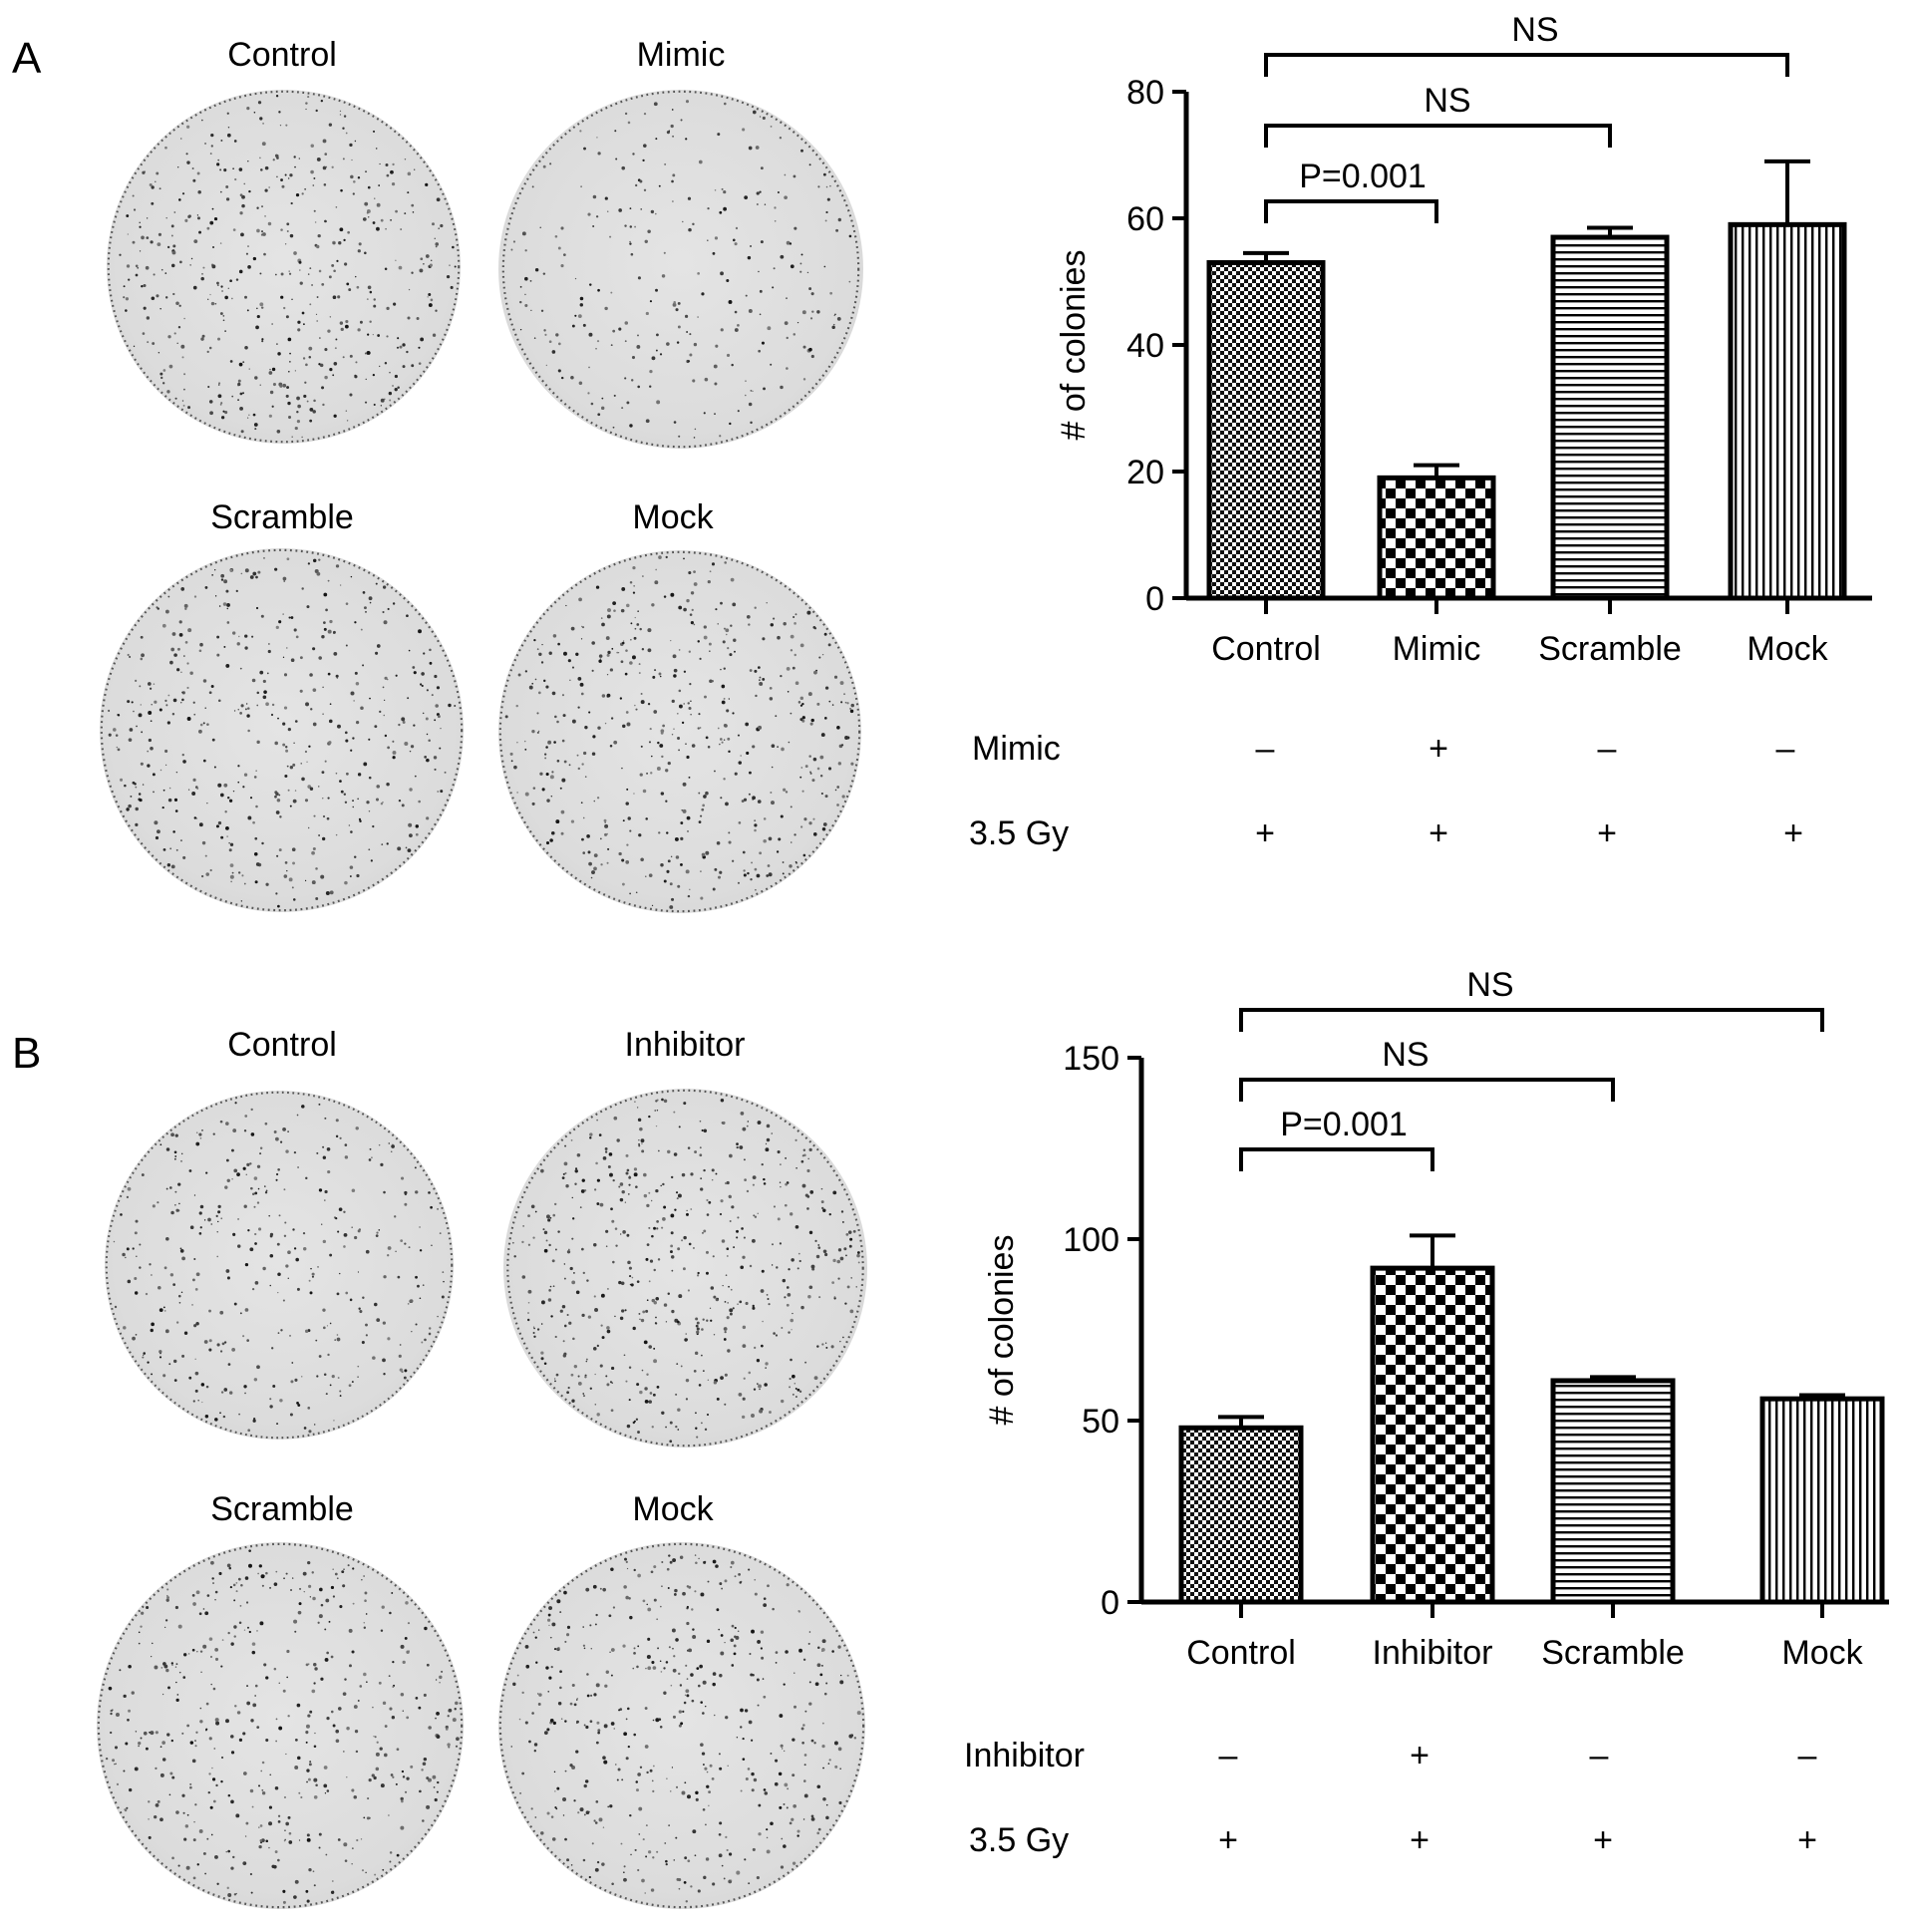  I want to click on bar, so click(1787, 411).